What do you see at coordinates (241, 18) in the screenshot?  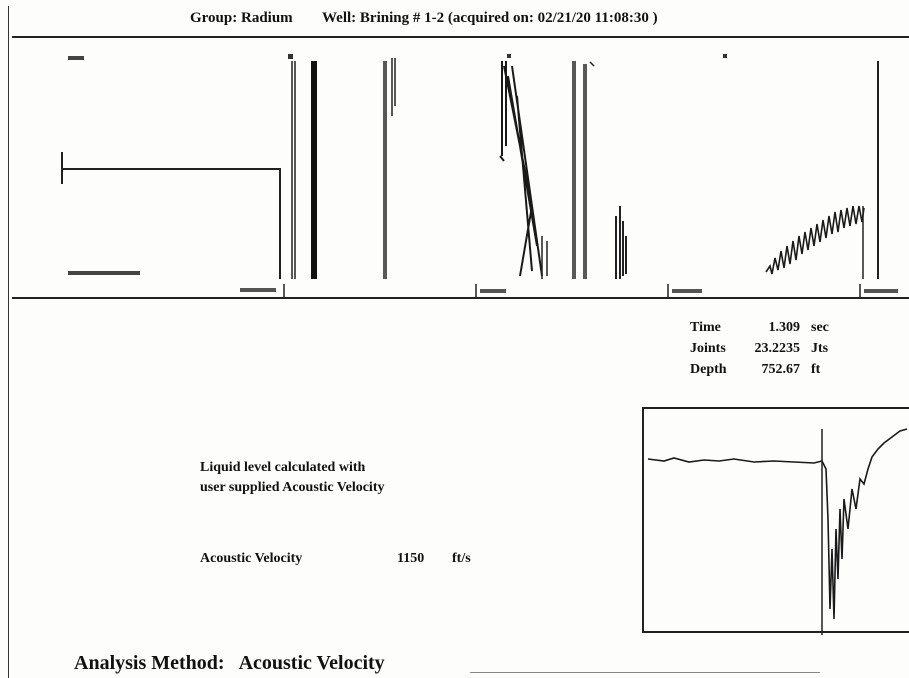 I see `group-label: Group: Radium` at bounding box center [241, 18].